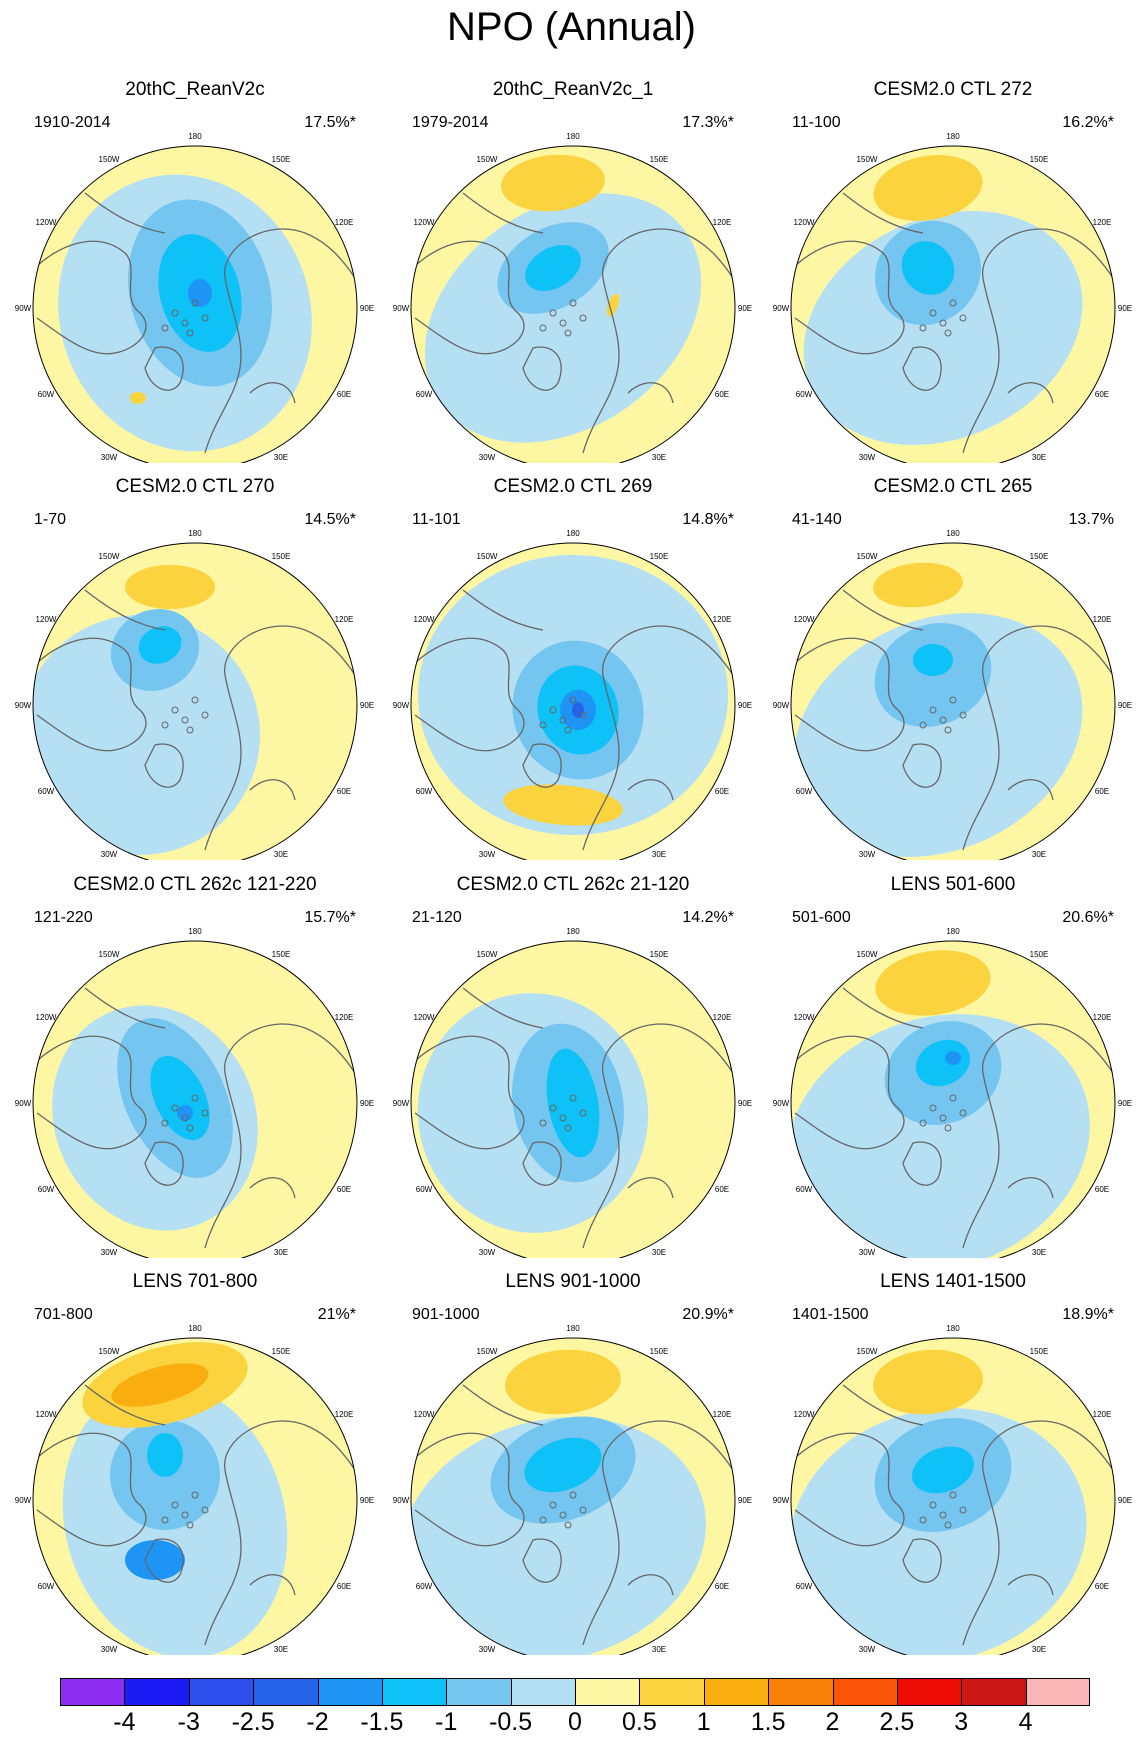 The width and height of the screenshot is (1143, 1738). I want to click on map-boundary, so click(953, 1099).